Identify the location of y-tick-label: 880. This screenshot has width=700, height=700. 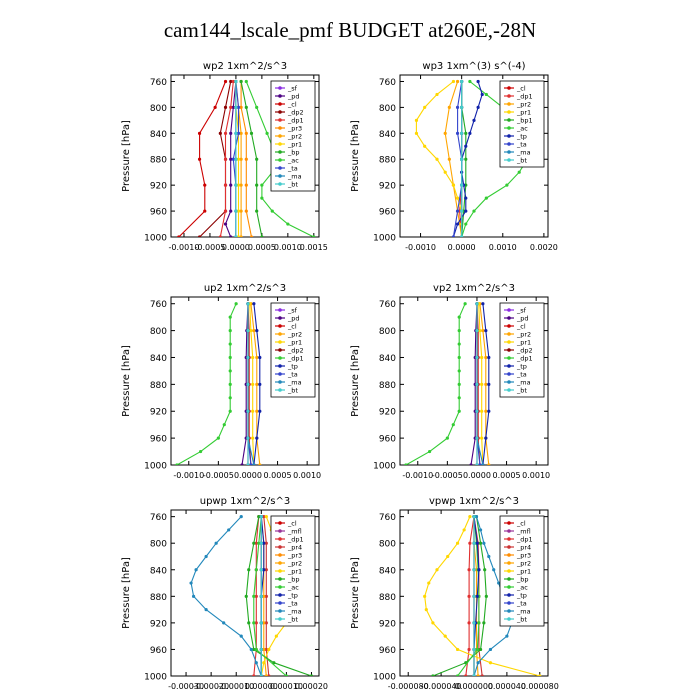
(158, 386).